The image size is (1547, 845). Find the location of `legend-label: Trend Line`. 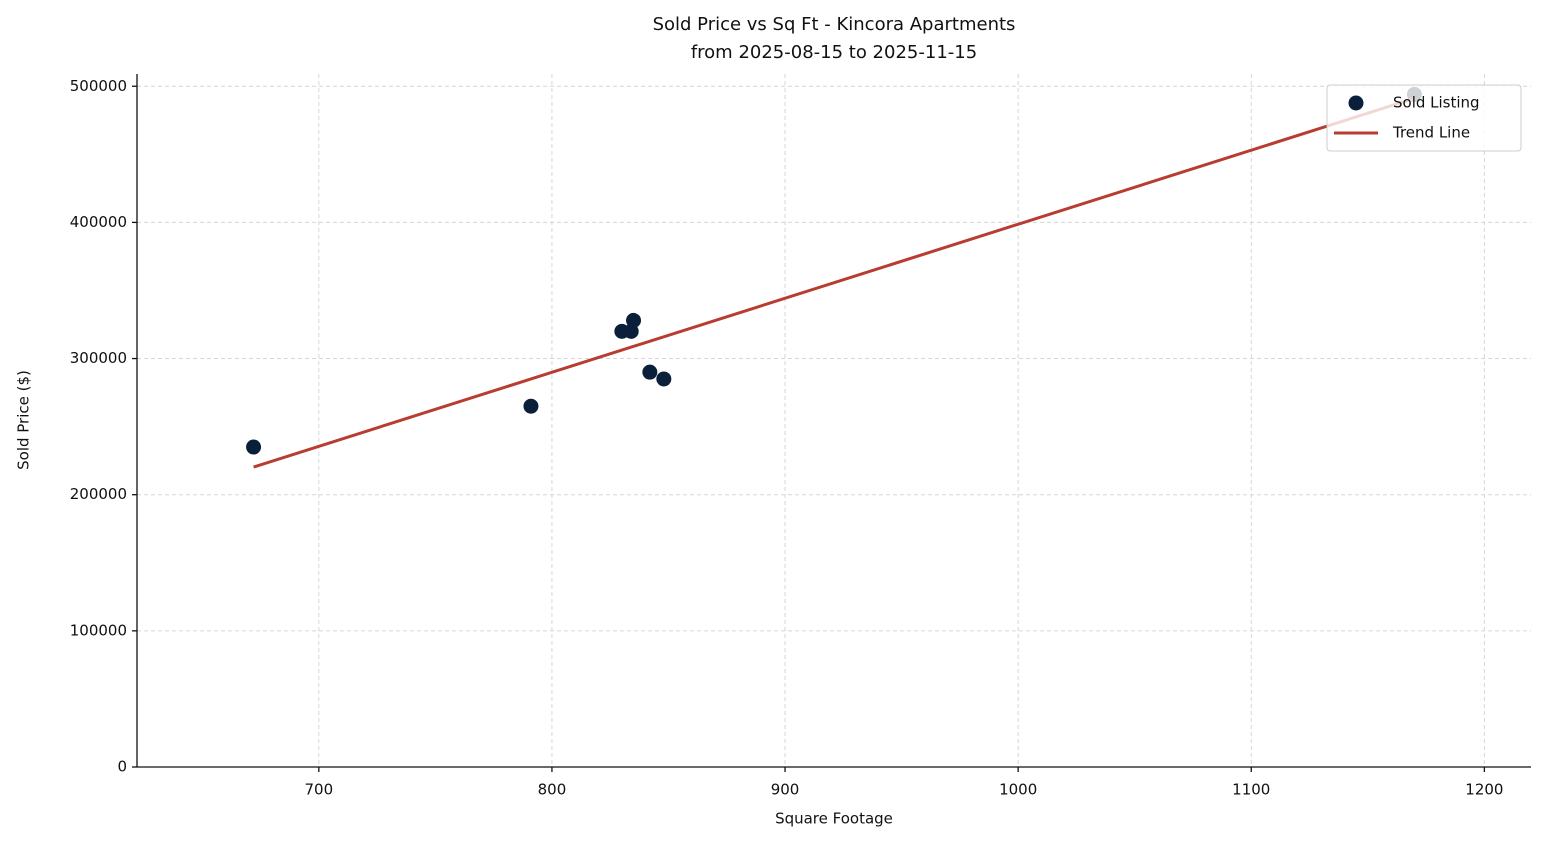

legend-label: Trend Line is located at coordinates (1431, 133).